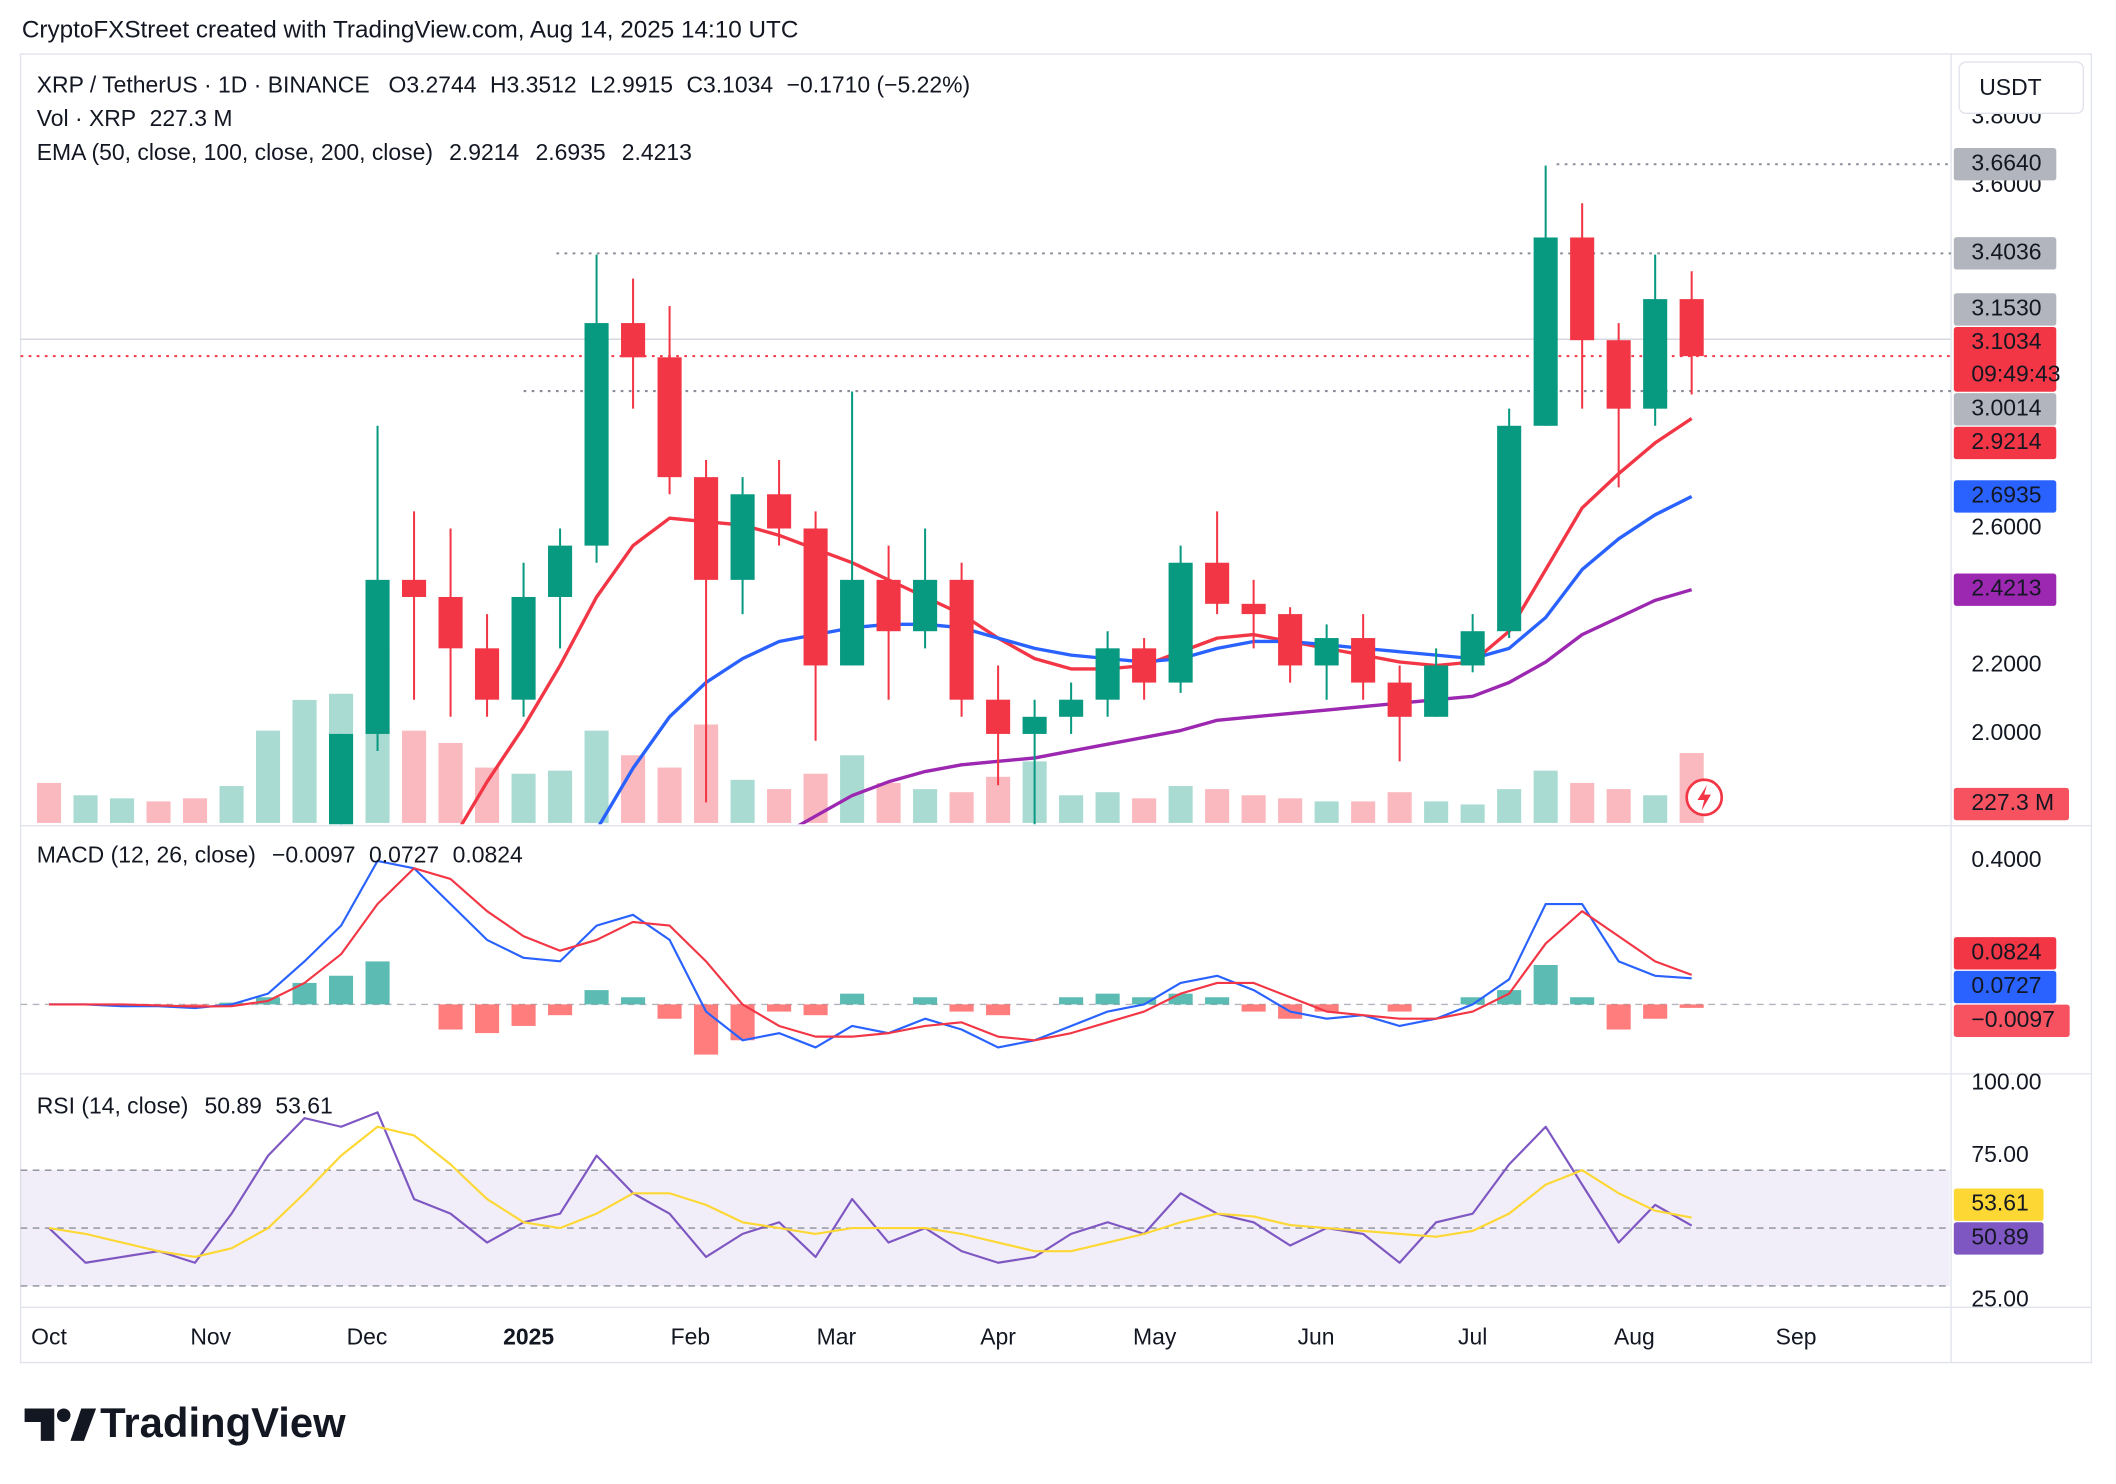  I want to click on legend-text: 50.89, so click(233, 1106).